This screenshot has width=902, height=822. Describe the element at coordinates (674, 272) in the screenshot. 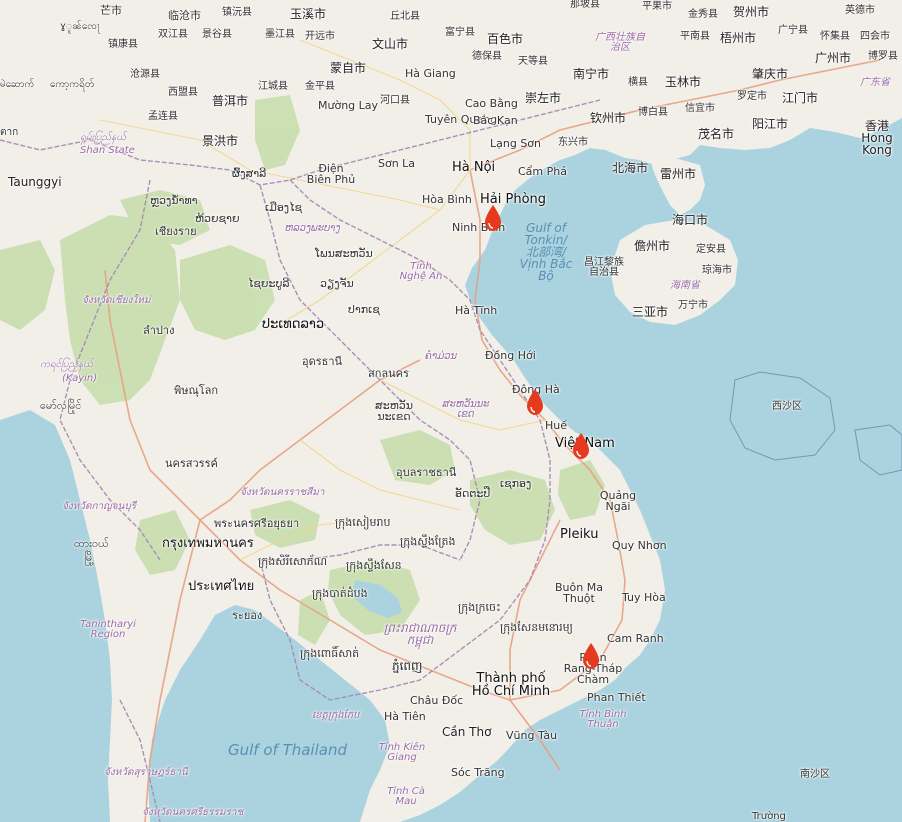

I see `hainan-island` at that location.